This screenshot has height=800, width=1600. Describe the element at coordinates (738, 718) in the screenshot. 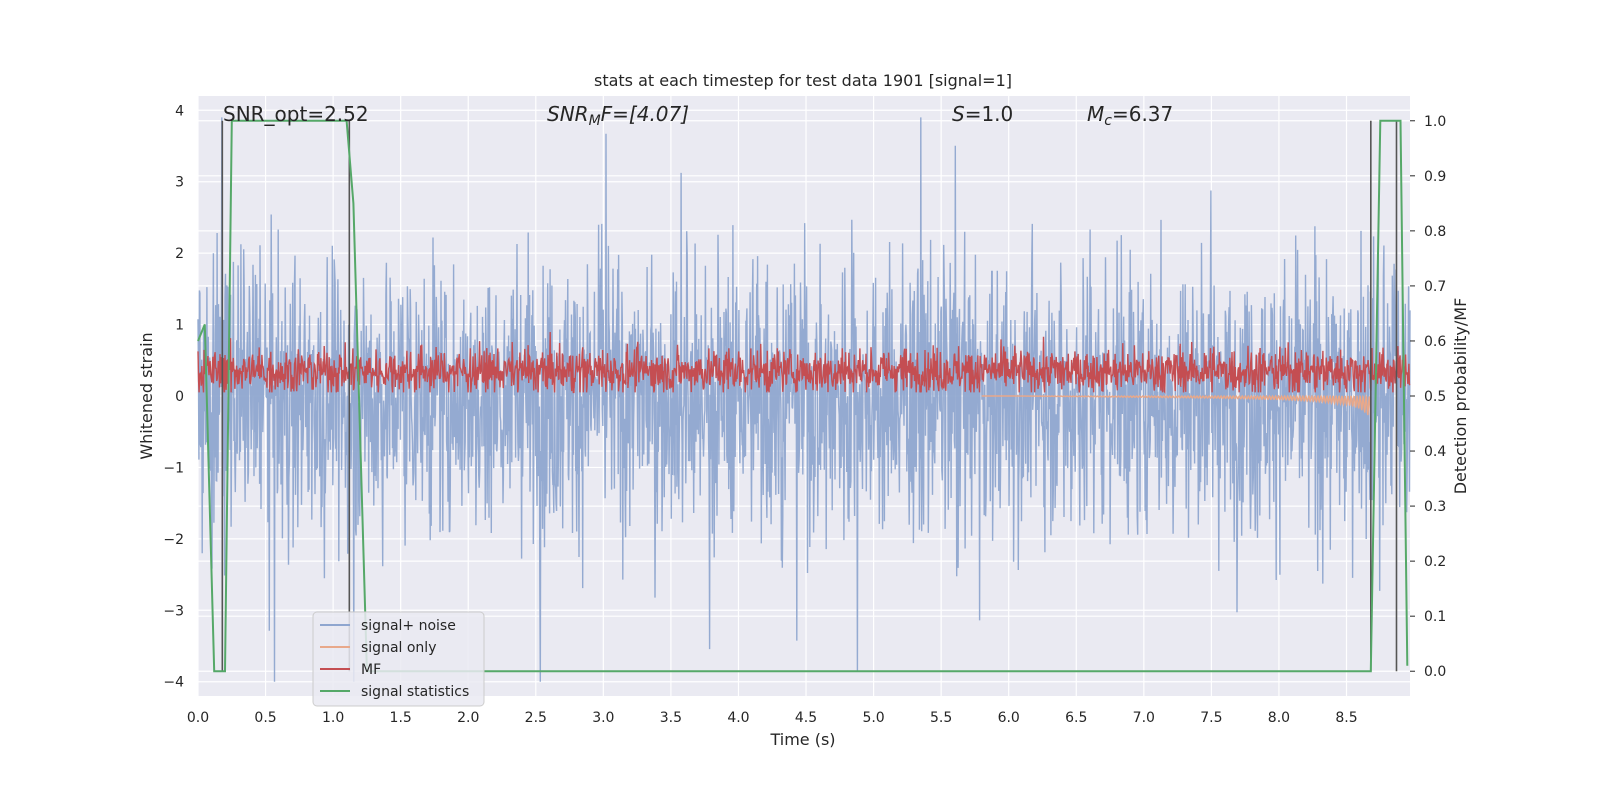

I see `x-tick-label: 4.0` at that location.